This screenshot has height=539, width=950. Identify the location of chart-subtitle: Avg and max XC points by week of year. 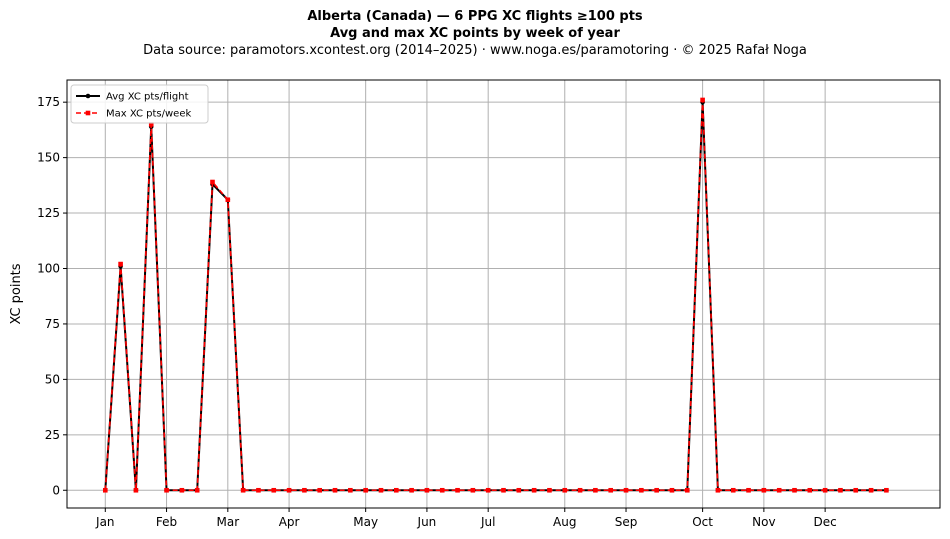
(475, 33).